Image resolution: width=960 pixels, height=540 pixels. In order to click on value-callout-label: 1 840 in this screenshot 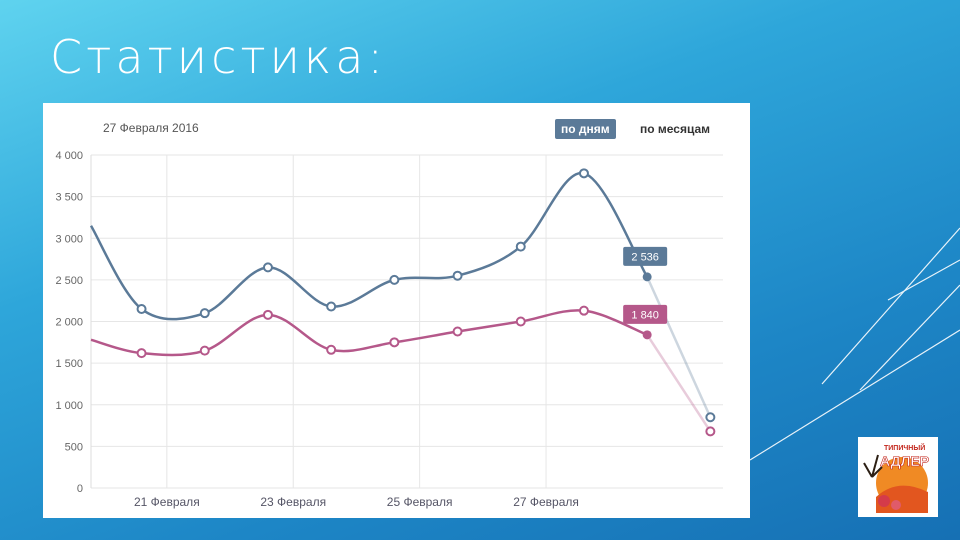, I will do `click(645, 315)`.